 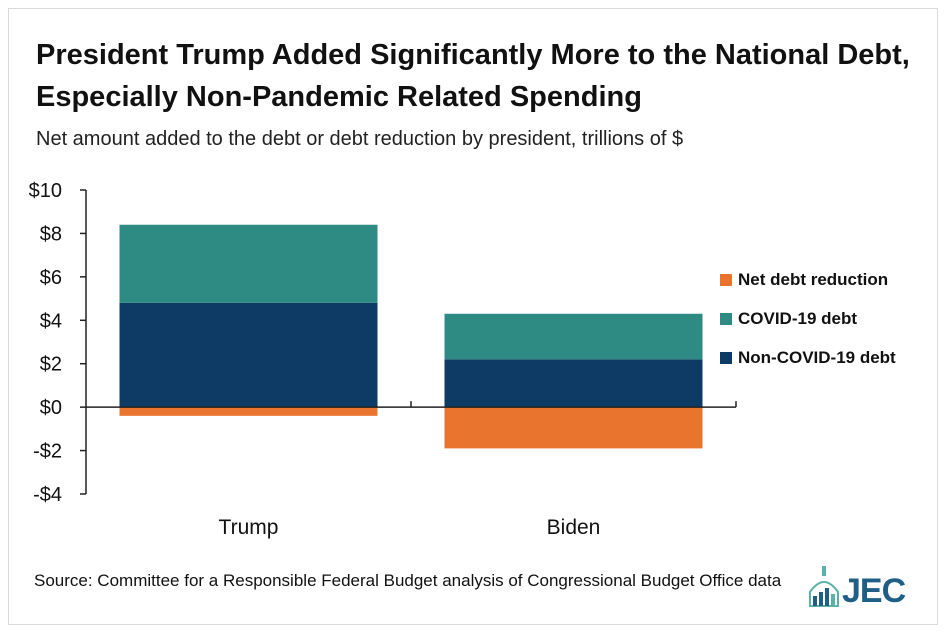 I want to click on y-tick-label: -$2, so click(x=47, y=452).